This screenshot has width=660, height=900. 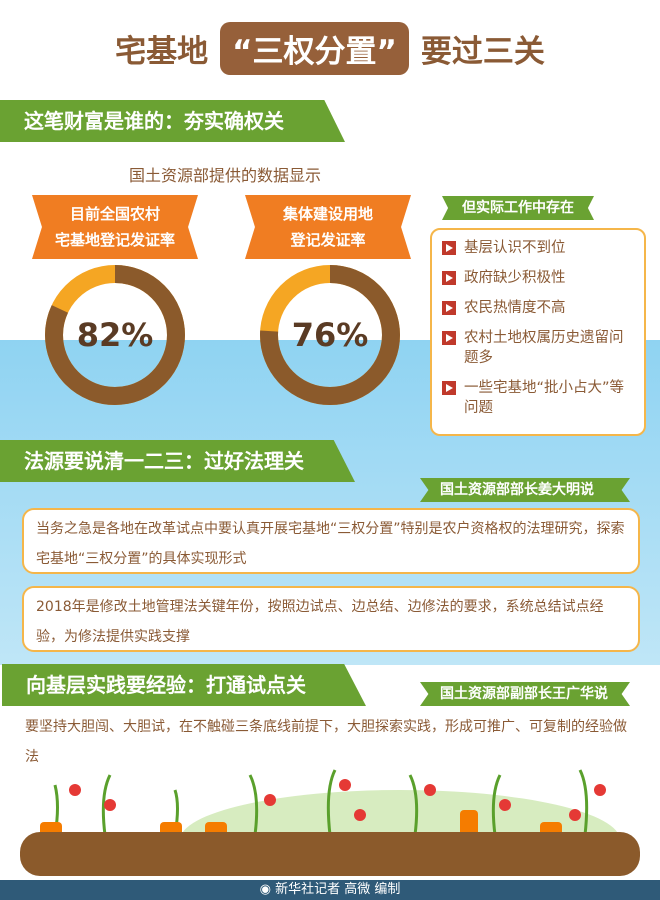 What do you see at coordinates (330, 804) in the screenshot?
I see `garden-illustration` at bounding box center [330, 804].